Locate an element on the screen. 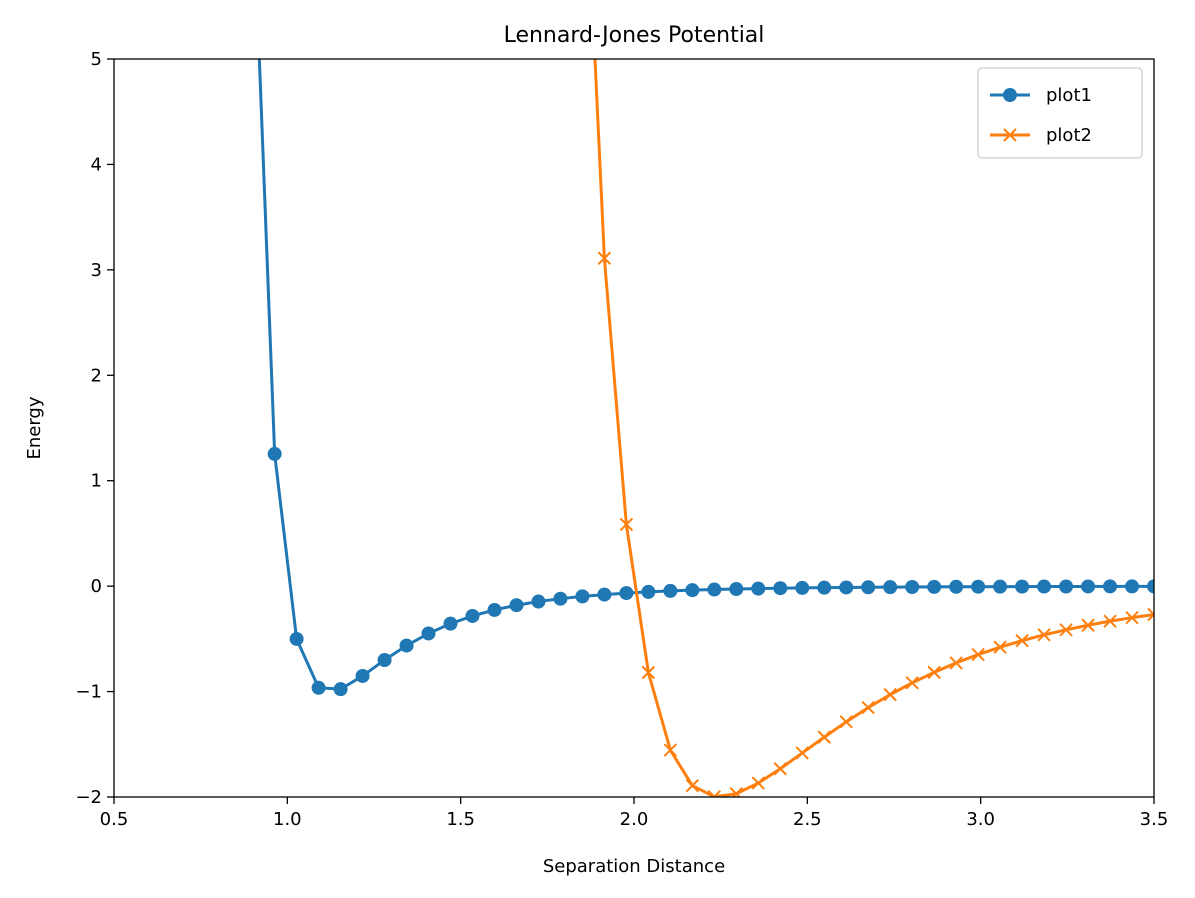 The image size is (1195, 898). x-tick-label: 3.5 is located at coordinates (1154, 819).